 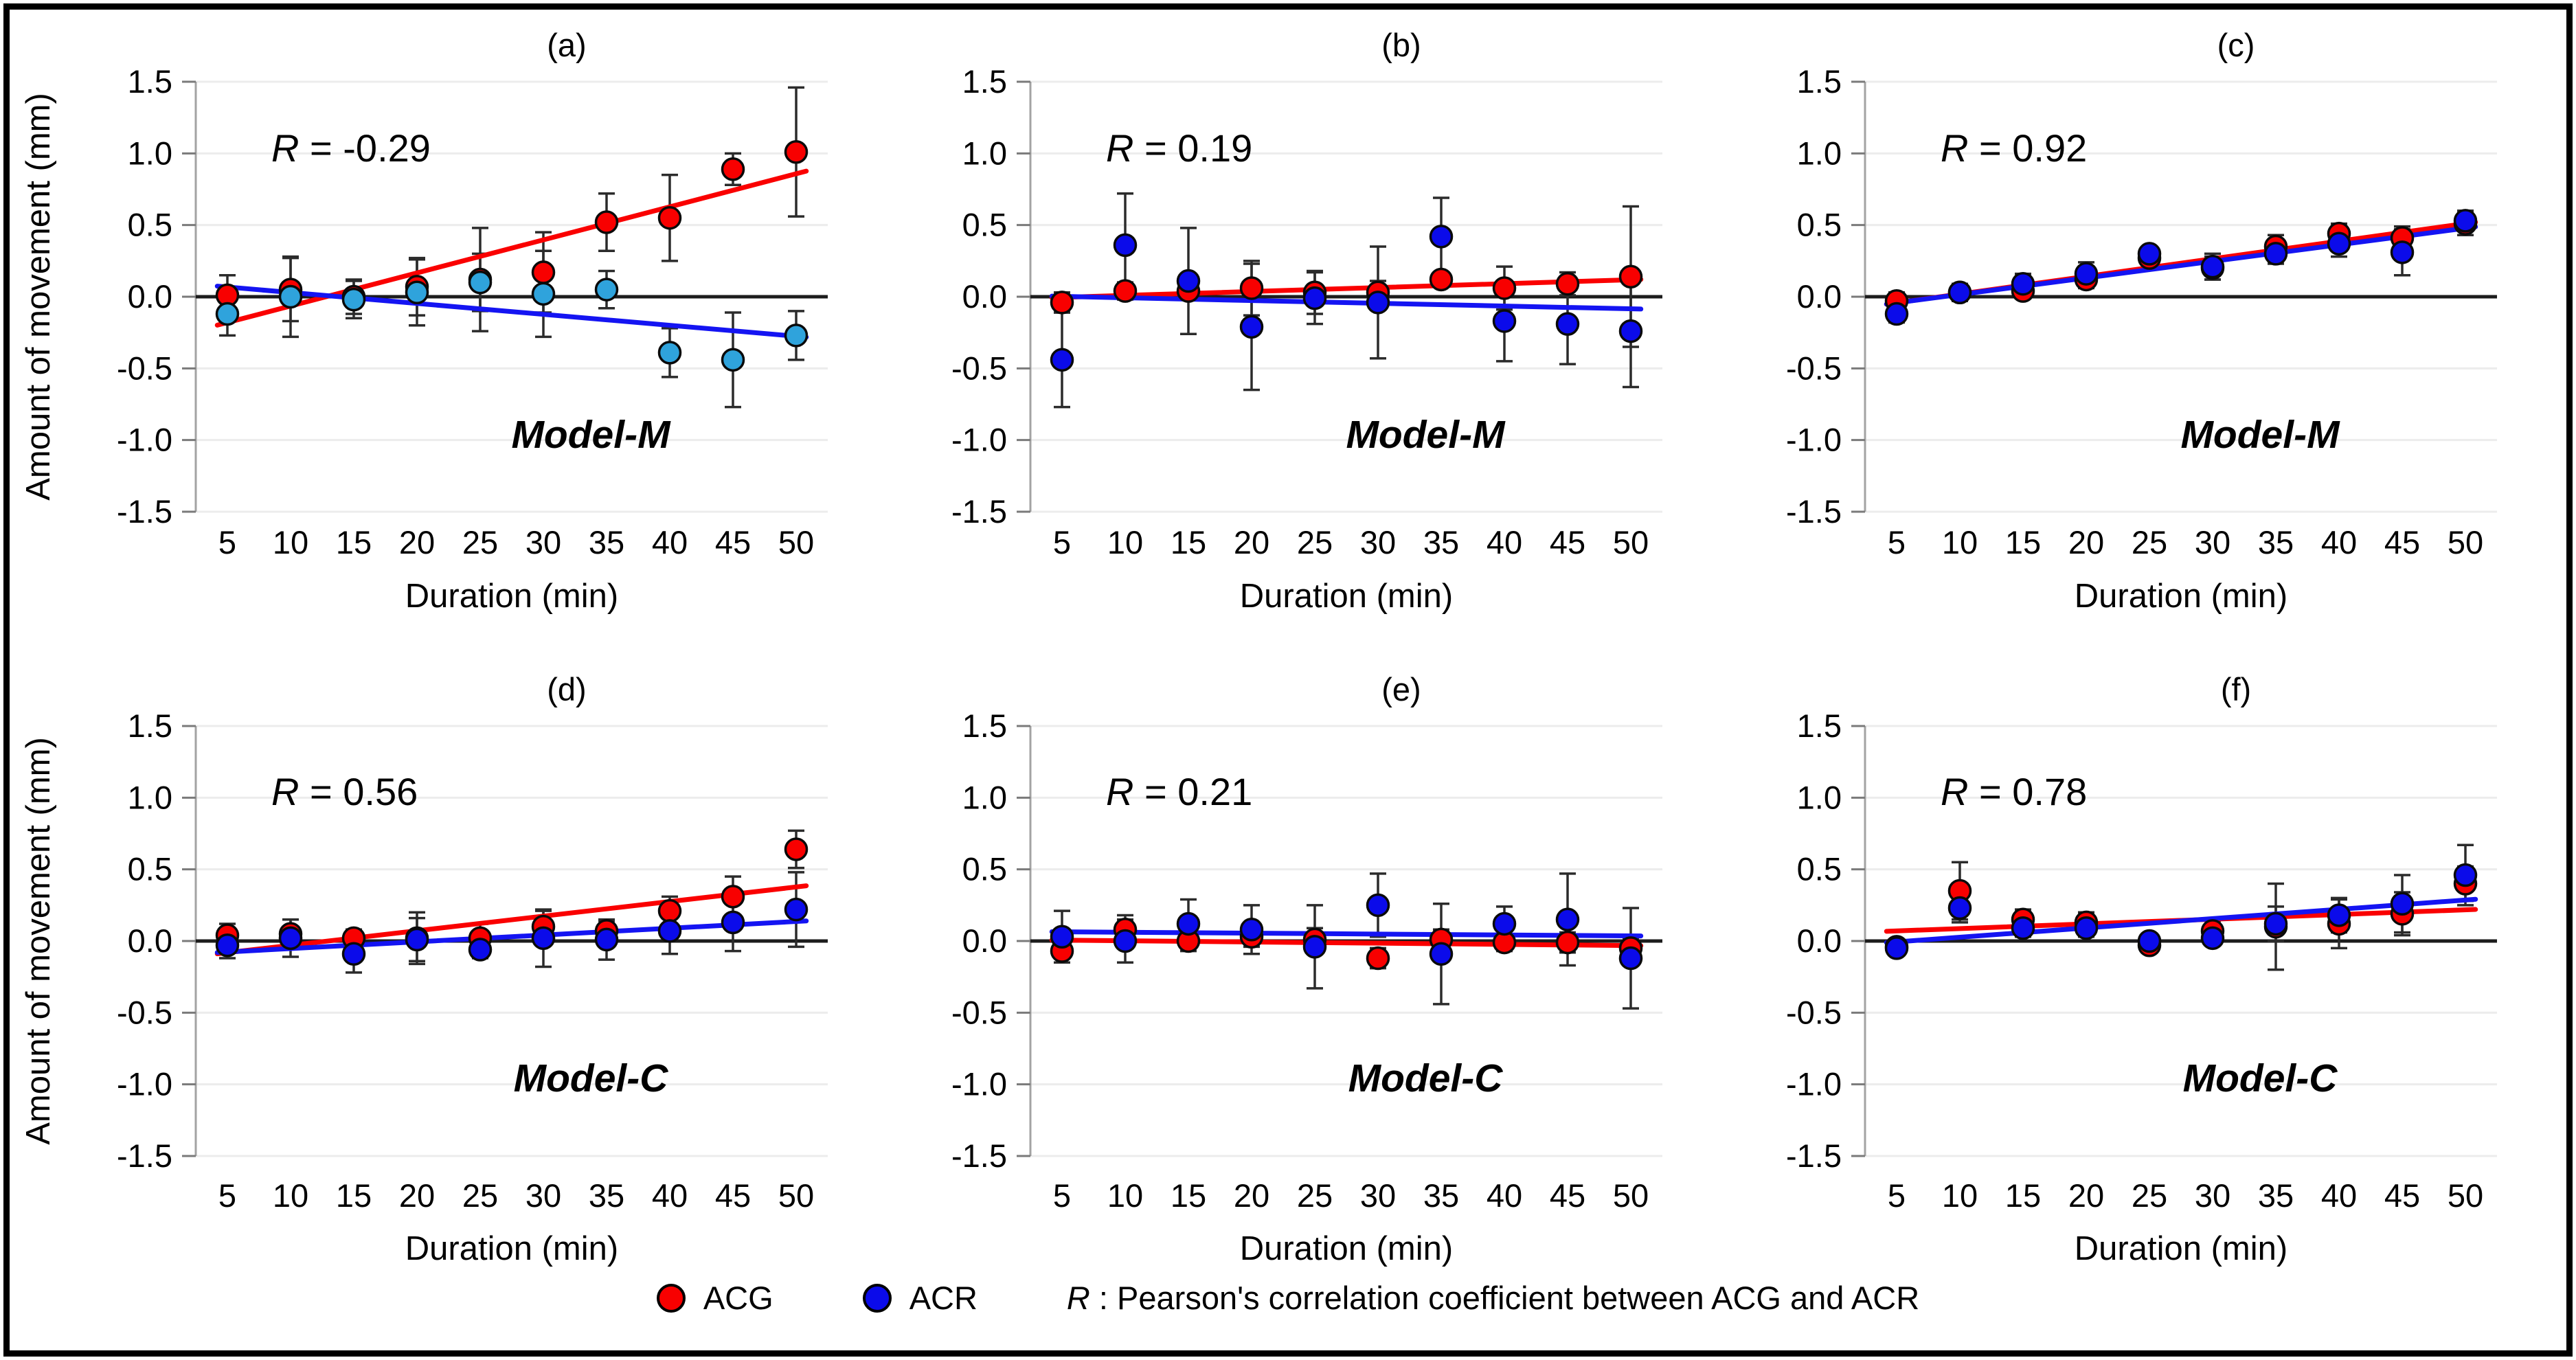 What do you see at coordinates (943, 1298) in the screenshot?
I see `legend-acr-label: ACR` at bounding box center [943, 1298].